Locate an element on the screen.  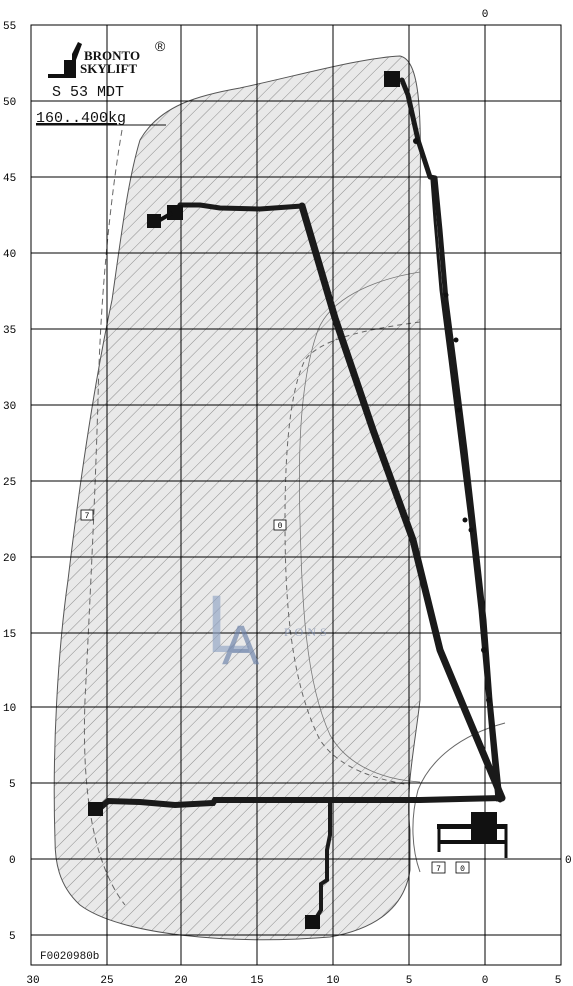
x-tick-label: 15 is located at coordinates (256, 980).